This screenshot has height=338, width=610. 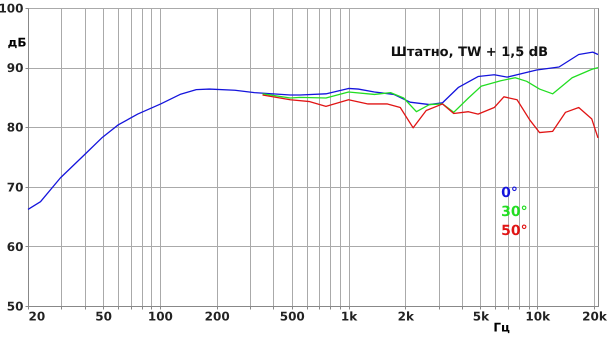 What do you see at coordinates (15, 187) in the screenshot?
I see `y-tick-label: 70` at bounding box center [15, 187].